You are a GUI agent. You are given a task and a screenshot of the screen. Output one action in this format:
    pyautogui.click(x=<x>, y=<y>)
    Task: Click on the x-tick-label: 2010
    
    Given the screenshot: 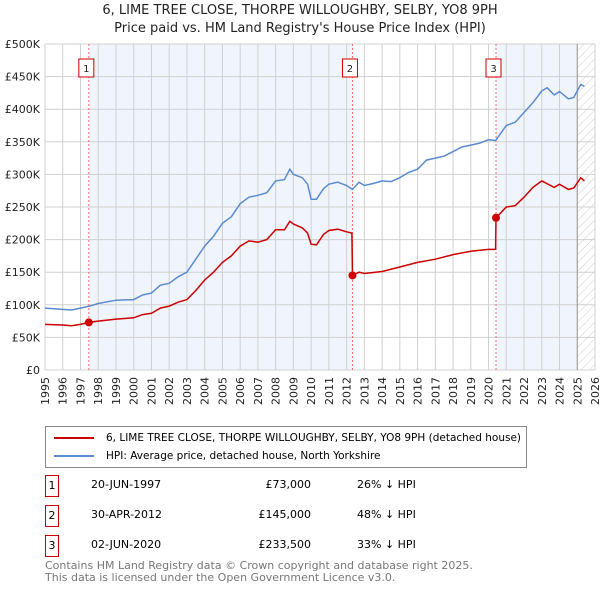 What is the action you would take?
    pyautogui.click(x=311, y=391)
    